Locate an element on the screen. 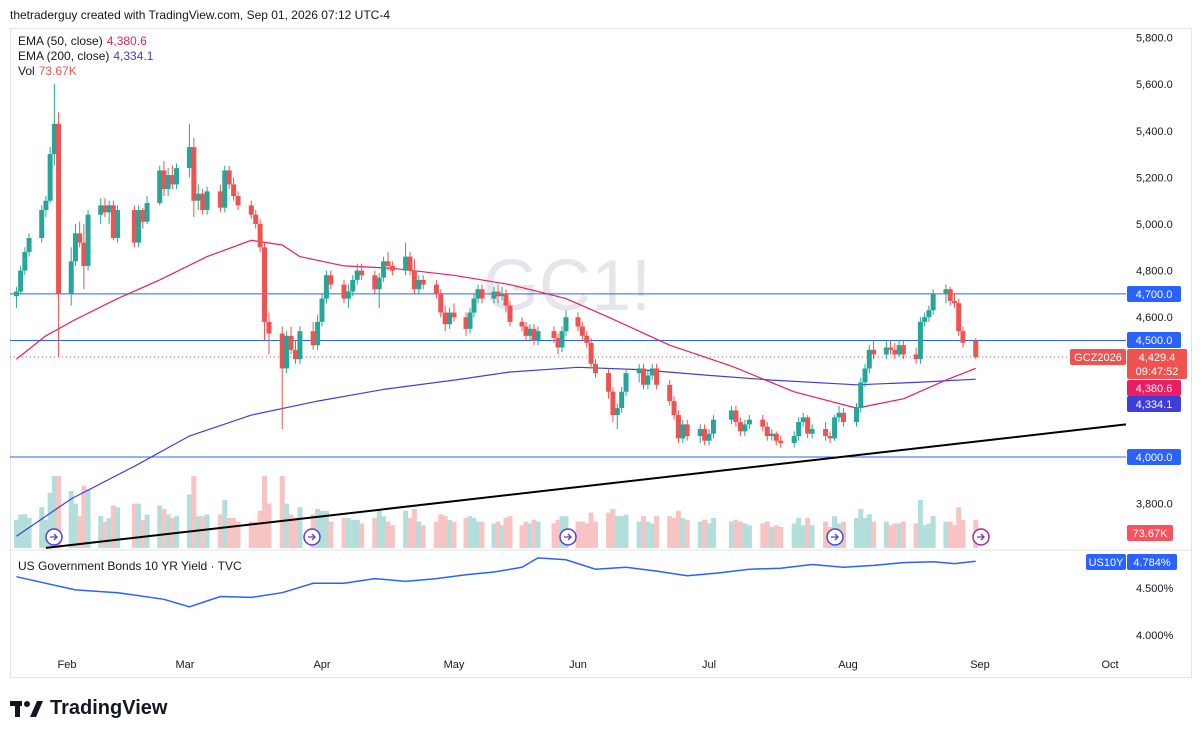 This screenshot has height=738, width=1202. yield-pane-title: US Government Bonds 10 YR Yield · TVC is located at coordinates (130, 566).